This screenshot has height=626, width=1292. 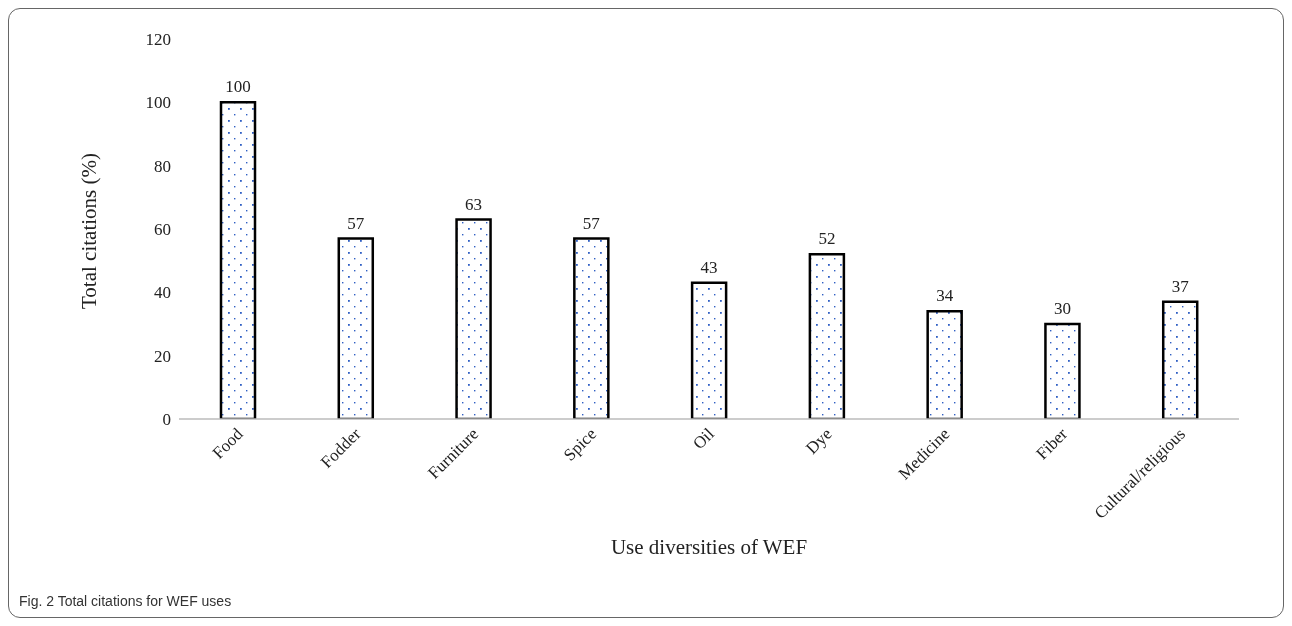 I want to click on y-axis-title: Total citations (%), so click(x=89, y=231).